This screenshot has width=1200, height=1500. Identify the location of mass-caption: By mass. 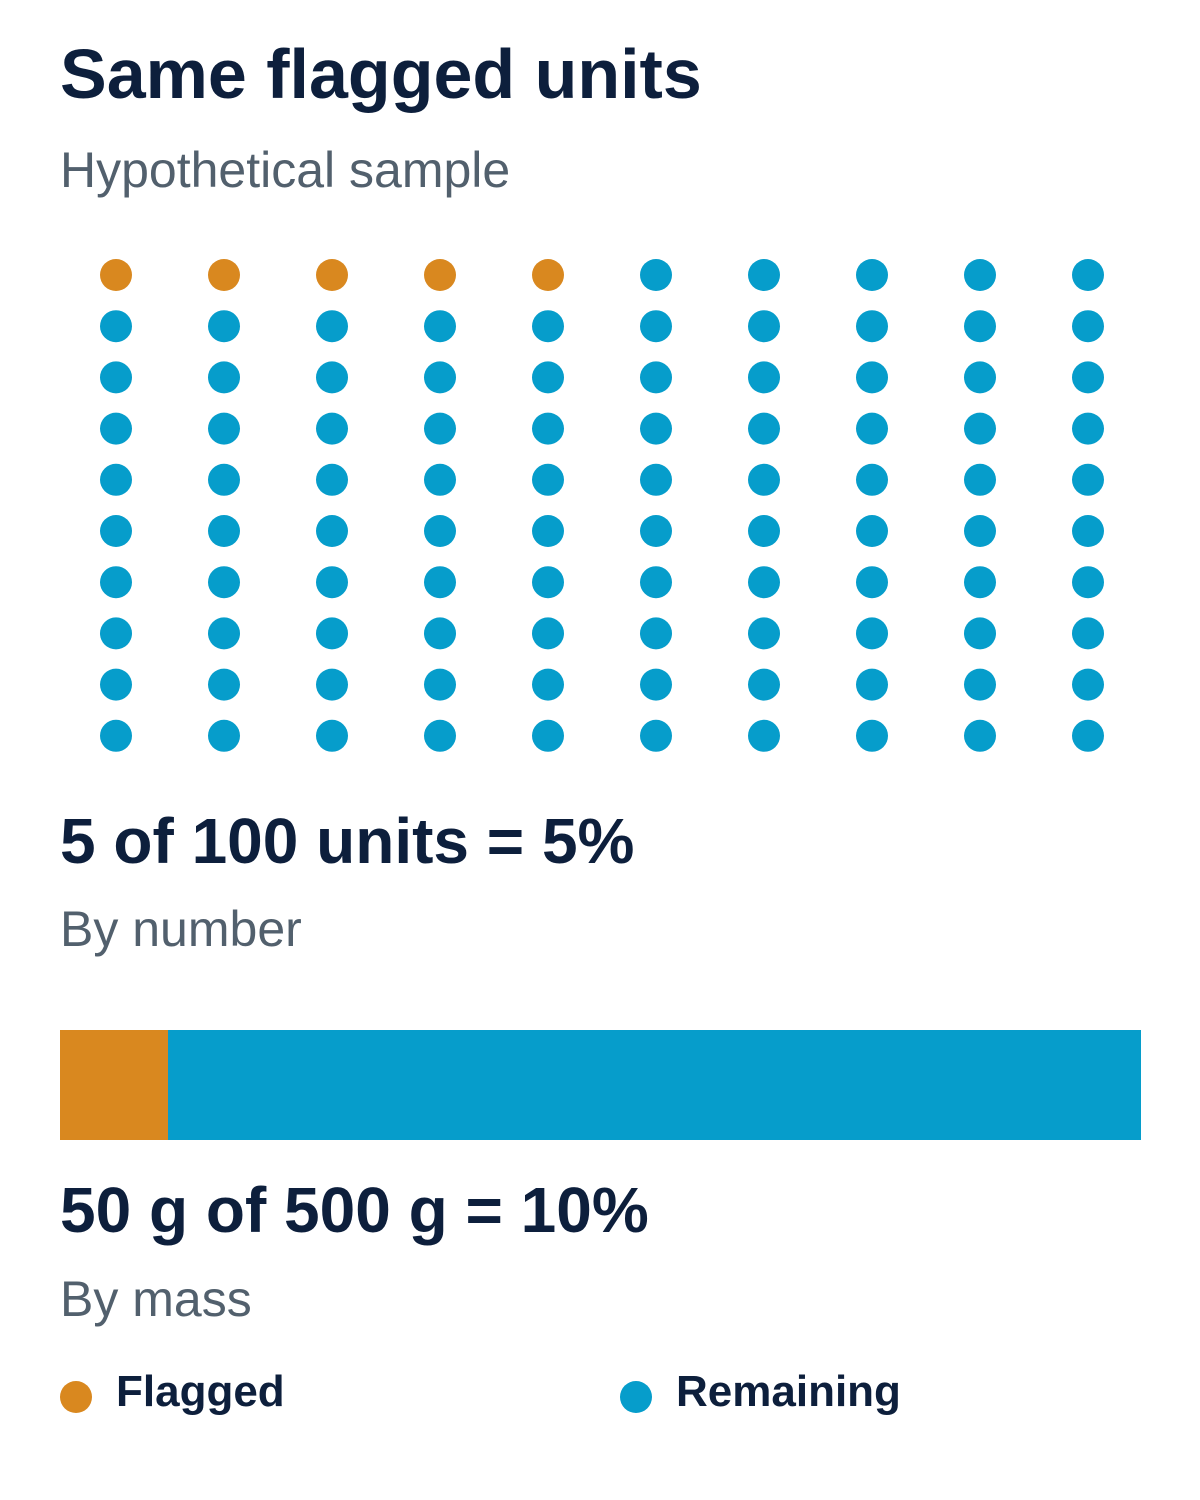
(156, 1299).